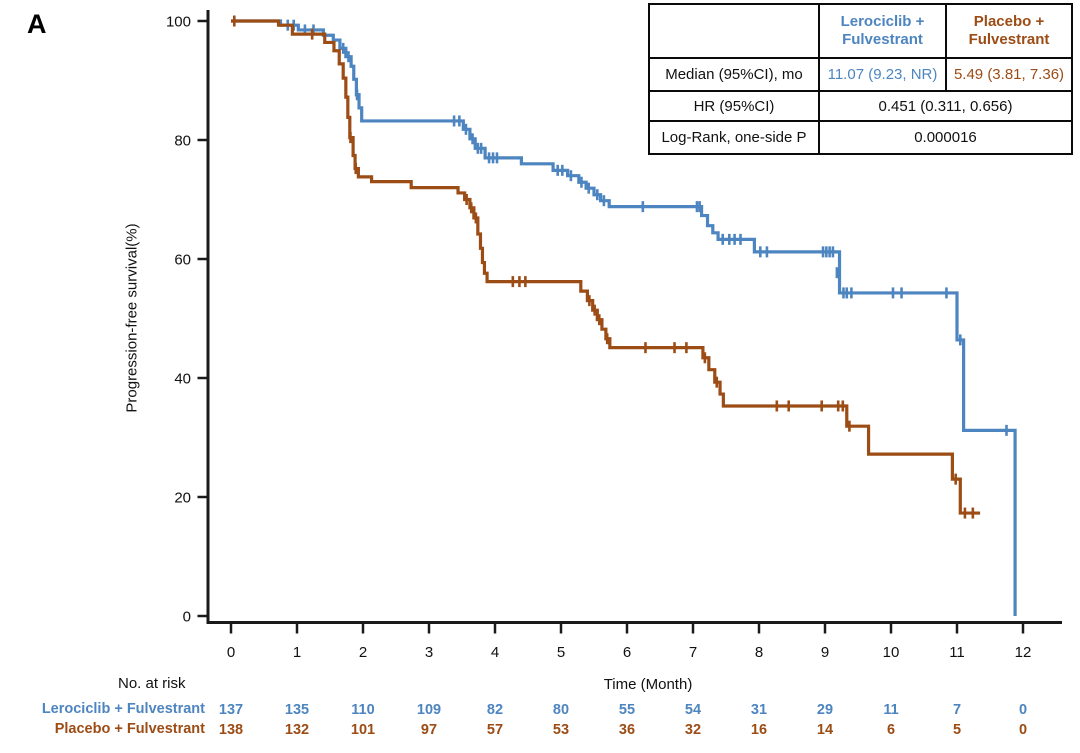 The image size is (1080, 753). What do you see at coordinates (429, 652) in the screenshot?
I see `x-tick-label: 3` at bounding box center [429, 652].